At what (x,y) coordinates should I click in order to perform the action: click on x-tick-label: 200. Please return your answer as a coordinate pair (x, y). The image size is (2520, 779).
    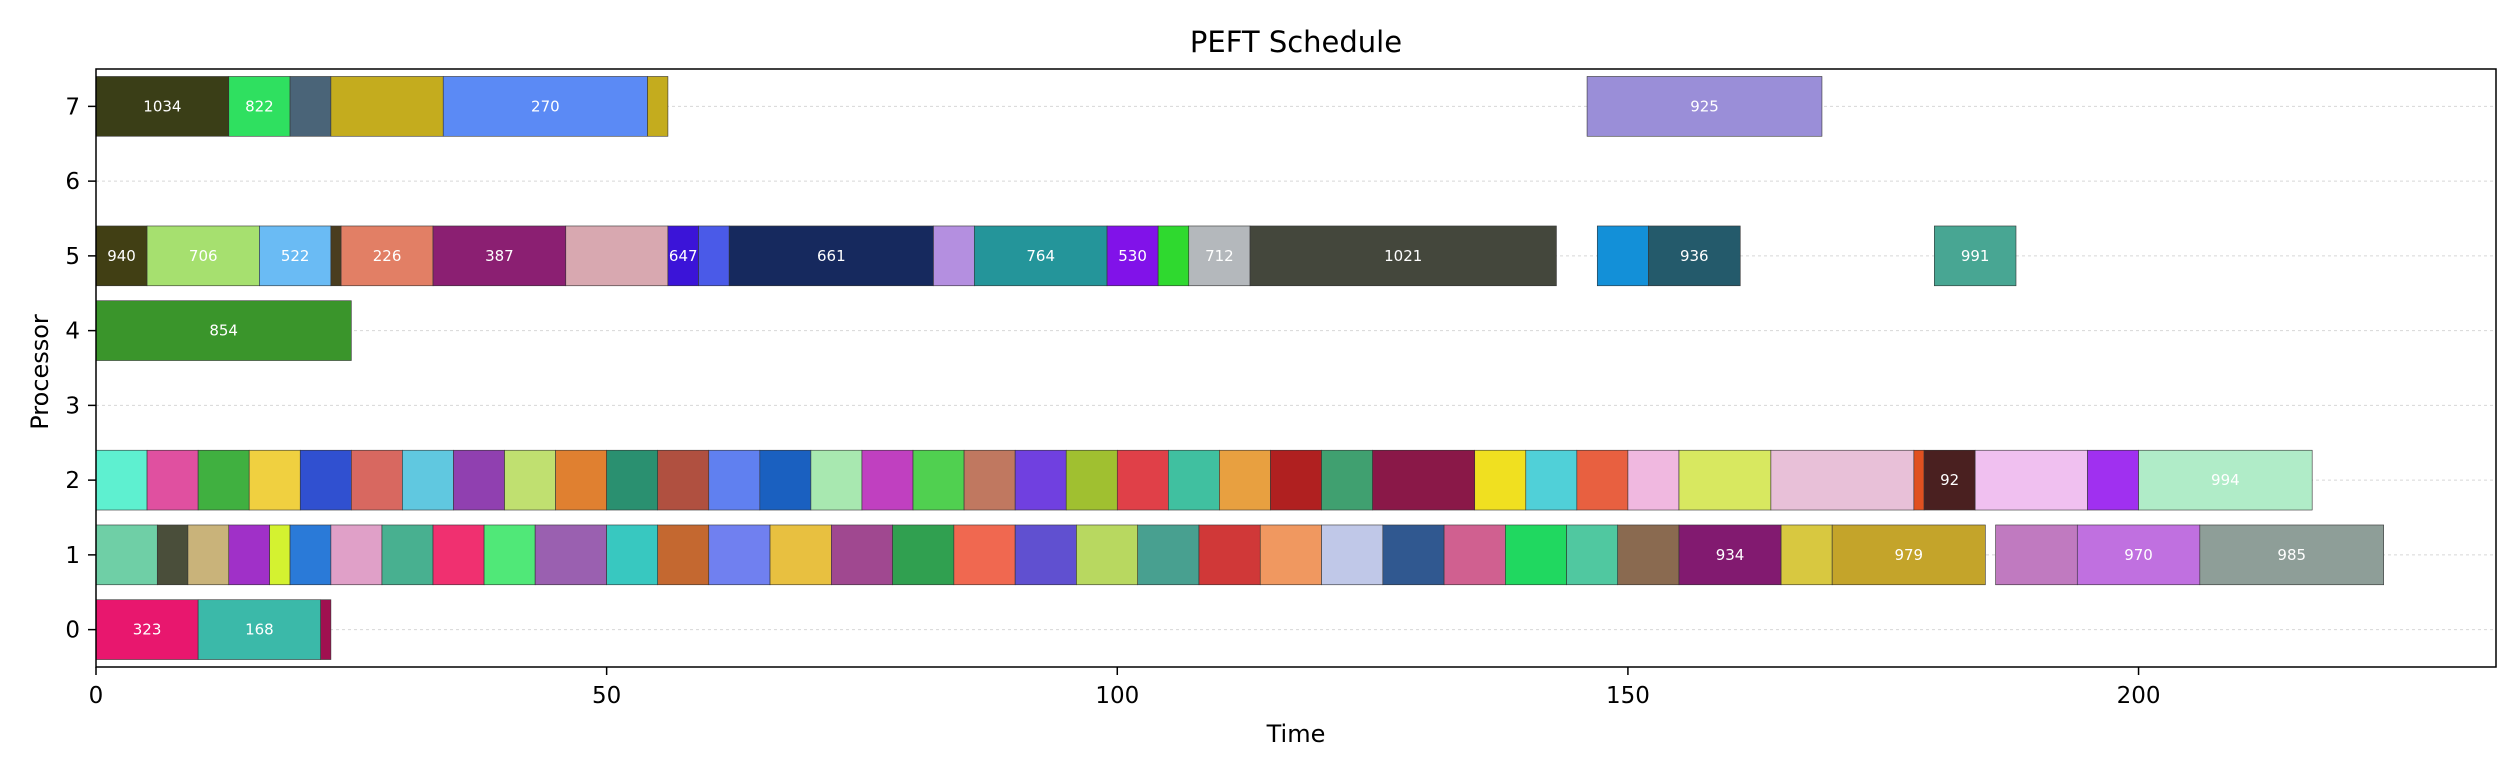
    Looking at the image, I should click on (2139, 696).